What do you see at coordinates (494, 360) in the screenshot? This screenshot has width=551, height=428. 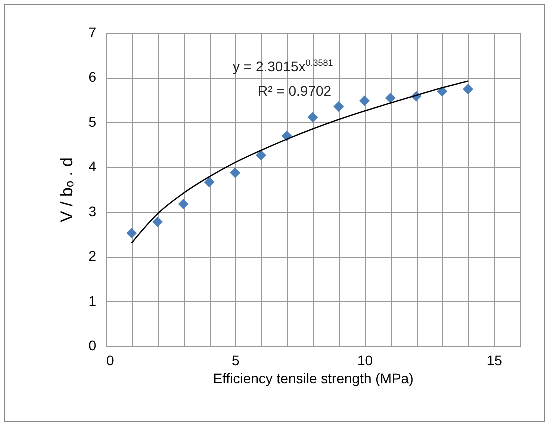 I see `x-tick-label: 15` at bounding box center [494, 360].